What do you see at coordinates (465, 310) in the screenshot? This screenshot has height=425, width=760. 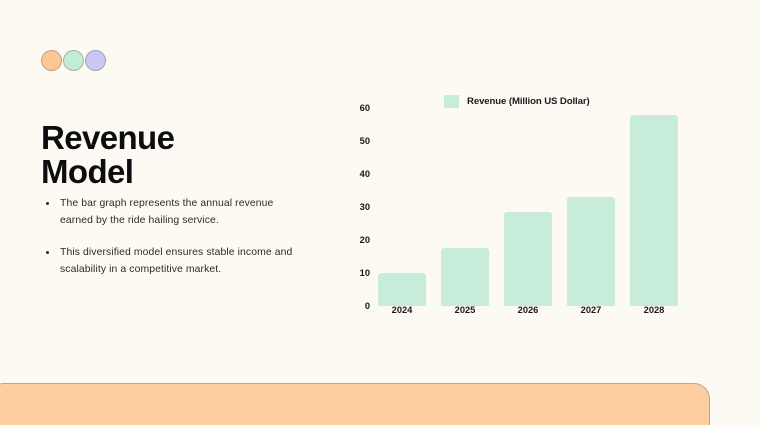 I see `x-axis-tick: 2025` at bounding box center [465, 310].